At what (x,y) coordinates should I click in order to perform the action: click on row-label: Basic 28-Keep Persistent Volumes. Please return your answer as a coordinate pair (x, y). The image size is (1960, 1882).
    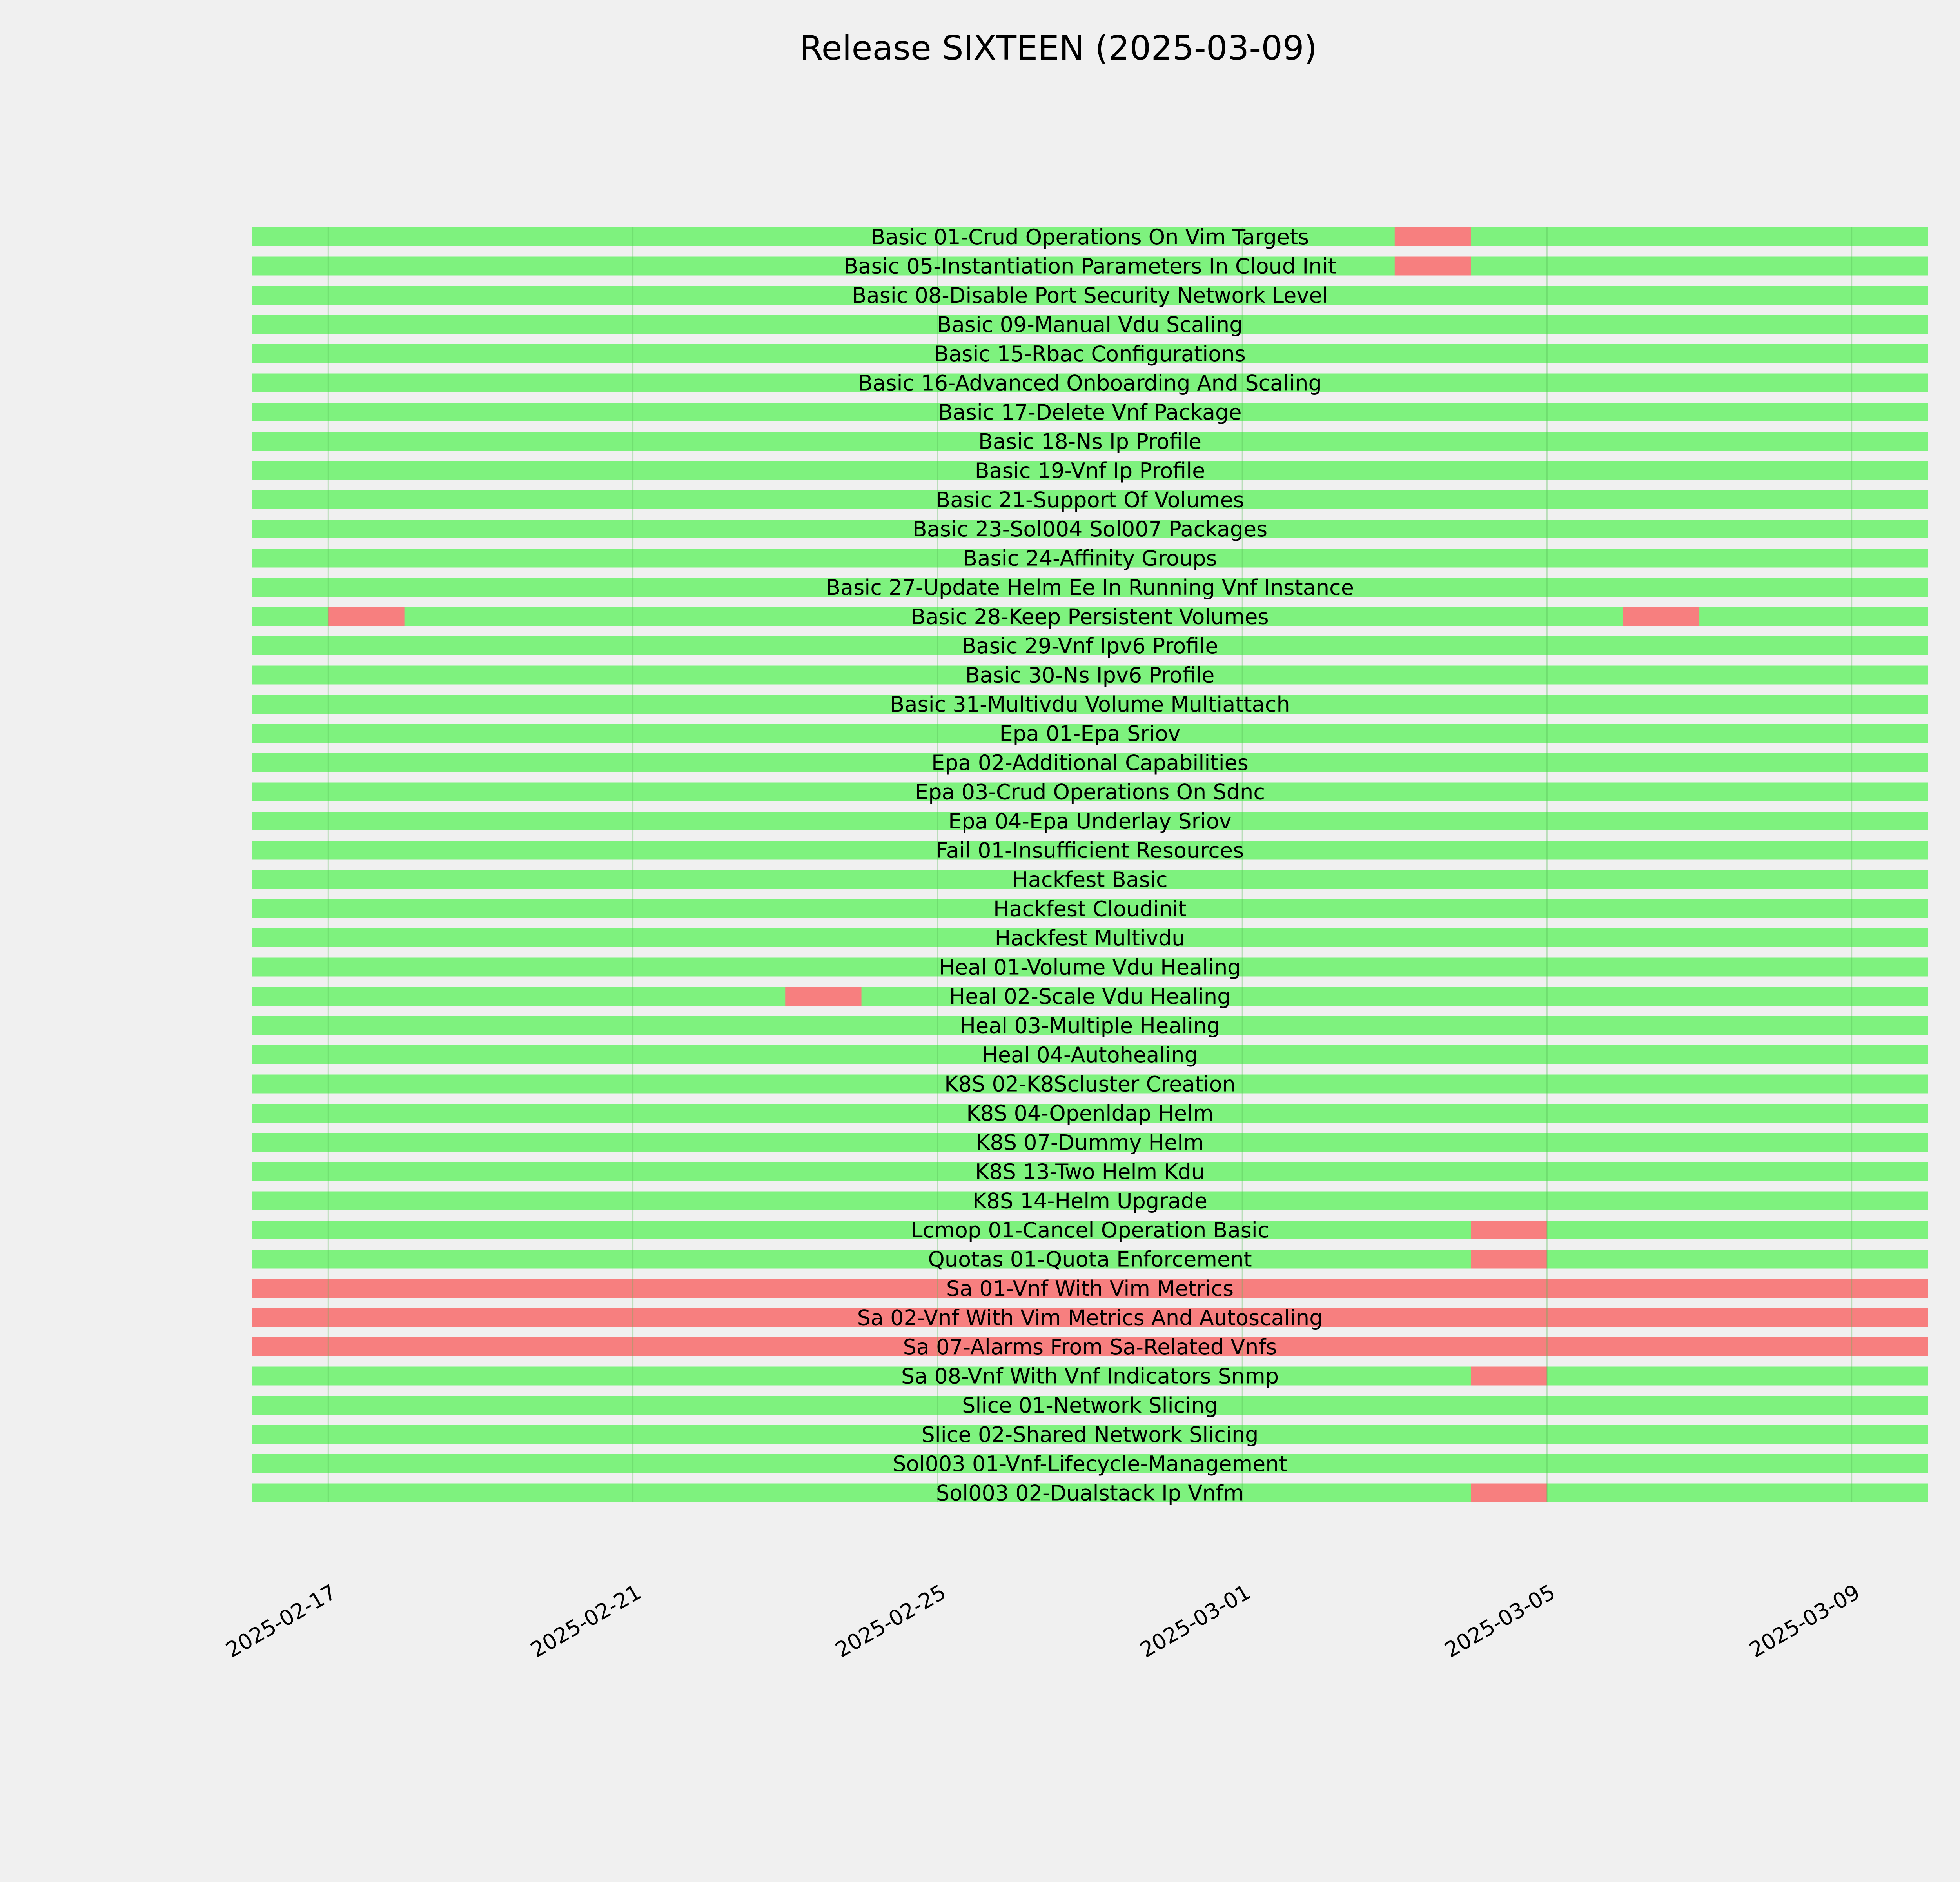
    Looking at the image, I should click on (1090, 617).